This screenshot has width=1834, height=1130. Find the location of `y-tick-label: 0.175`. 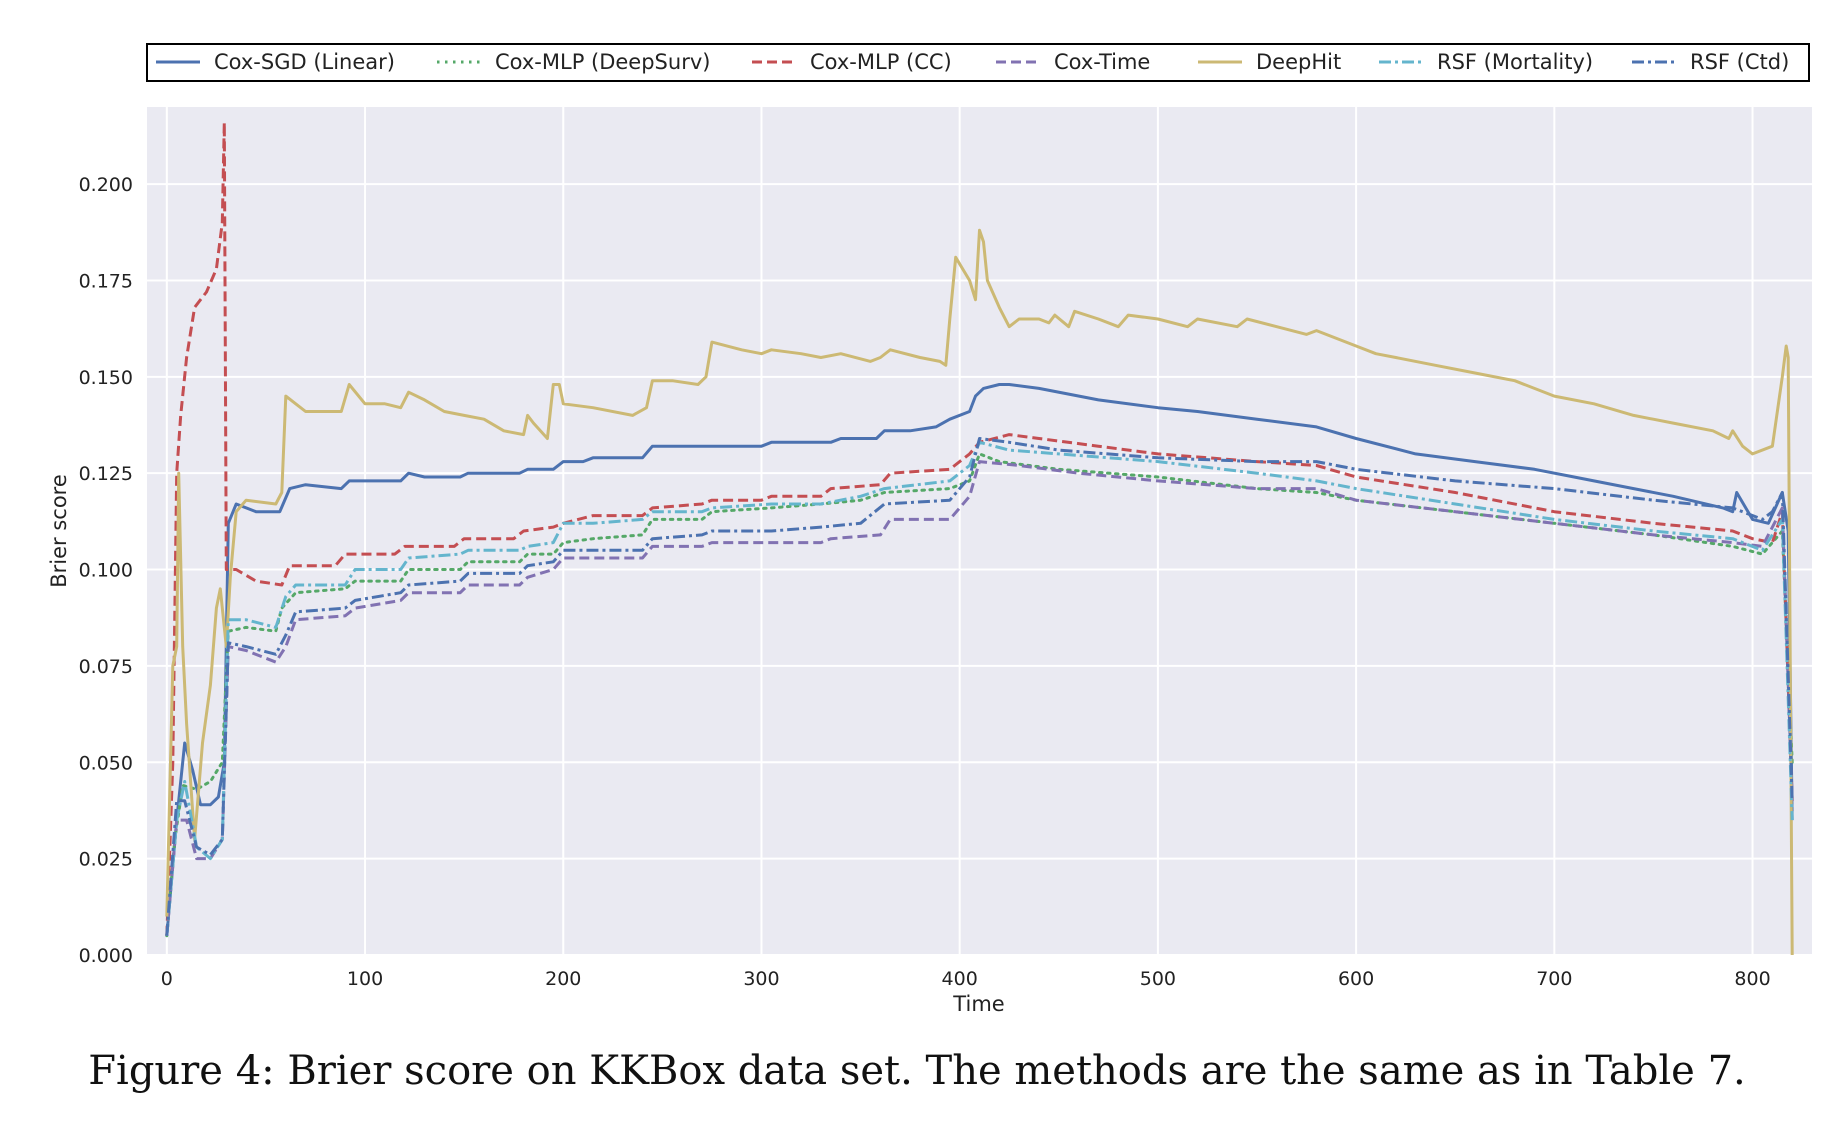

y-tick-label: 0.175 is located at coordinates (106, 281).